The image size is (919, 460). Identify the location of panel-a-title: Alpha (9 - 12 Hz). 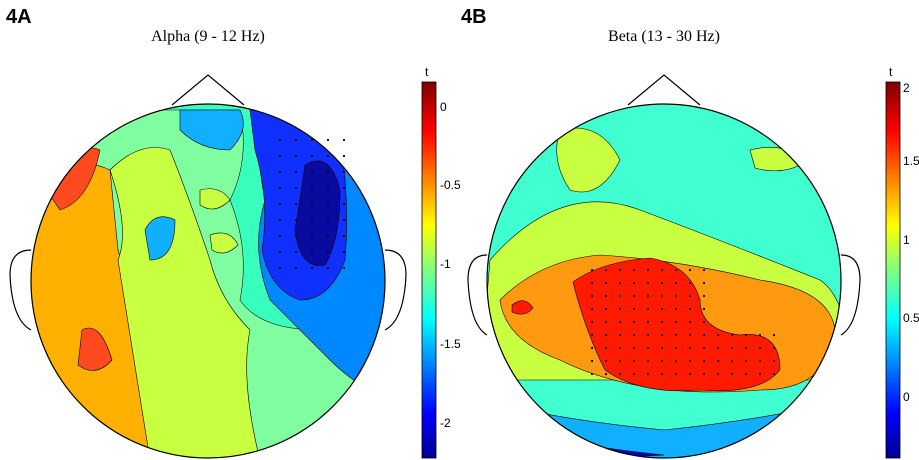
(208, 36).